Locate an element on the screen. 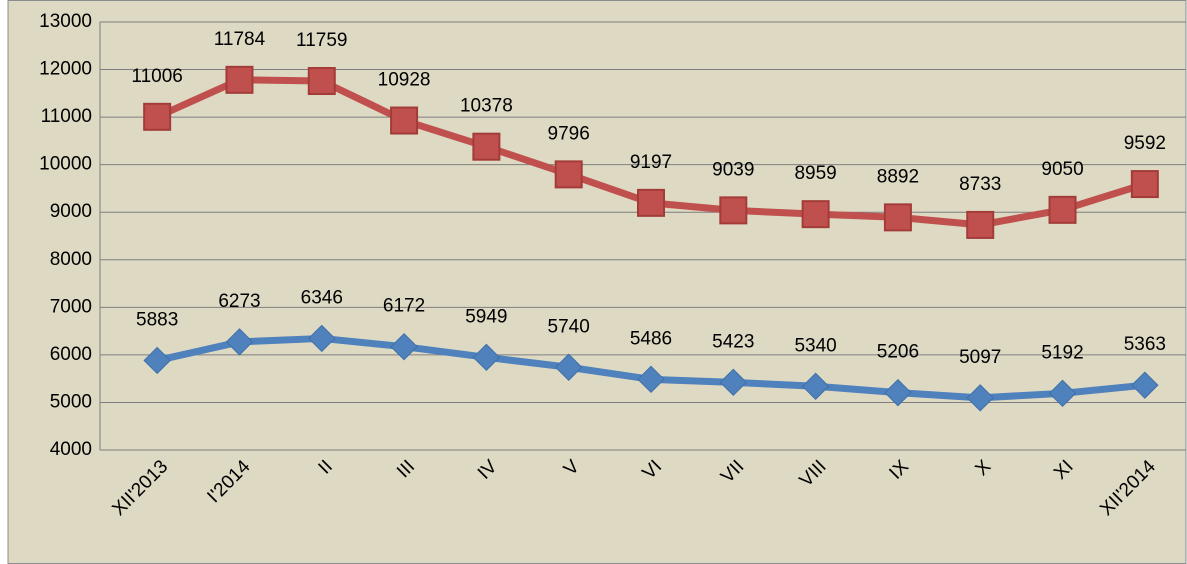 Image resolution: width=1187 pixels, height=564 pixels. data-label: 8733 is located at coordinates (980, 184).